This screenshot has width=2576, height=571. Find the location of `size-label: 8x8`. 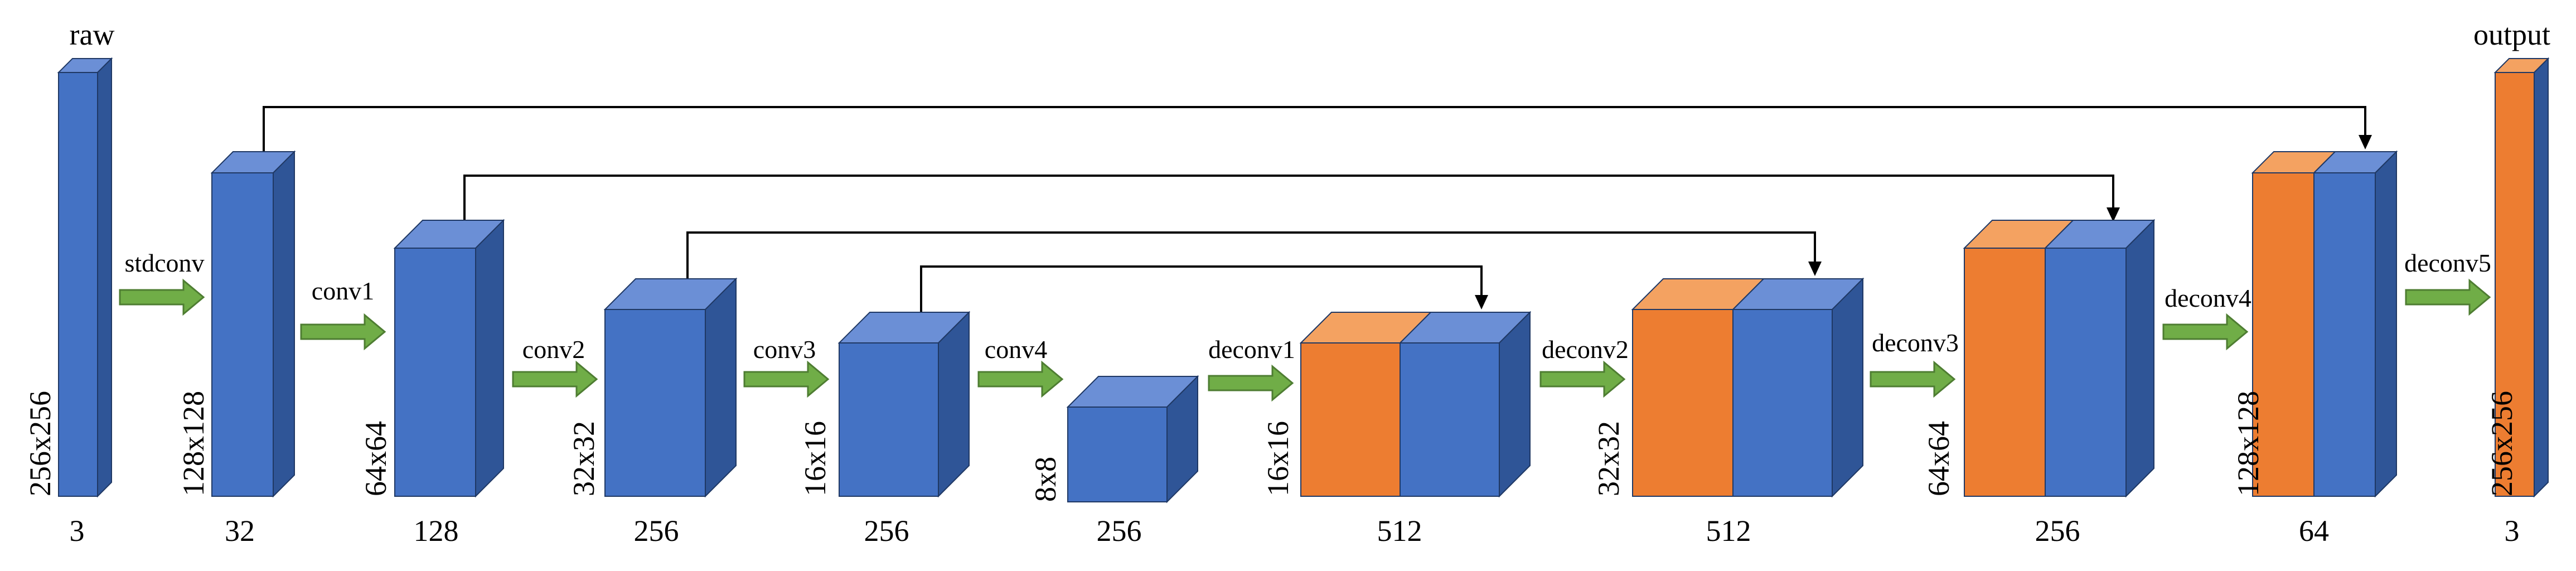

size-label: 8x8 is located at coordinates (1045, 479).